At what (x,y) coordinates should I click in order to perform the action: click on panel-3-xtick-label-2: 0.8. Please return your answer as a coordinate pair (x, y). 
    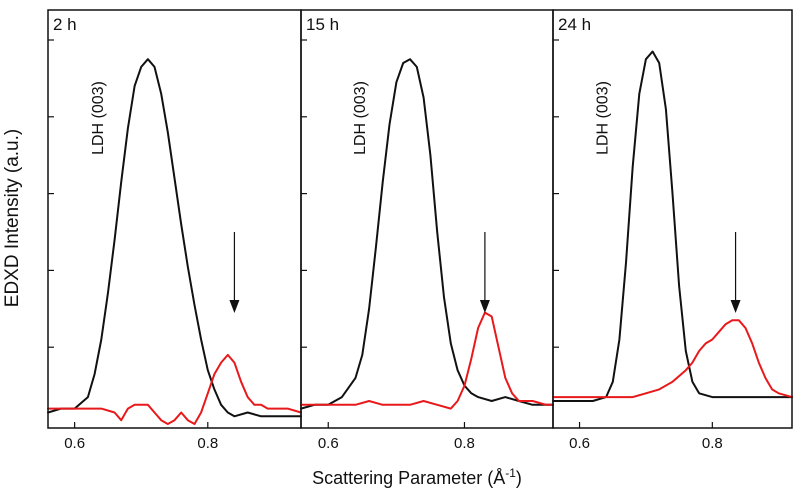
    Looking at the image, I should click on (712, 443).